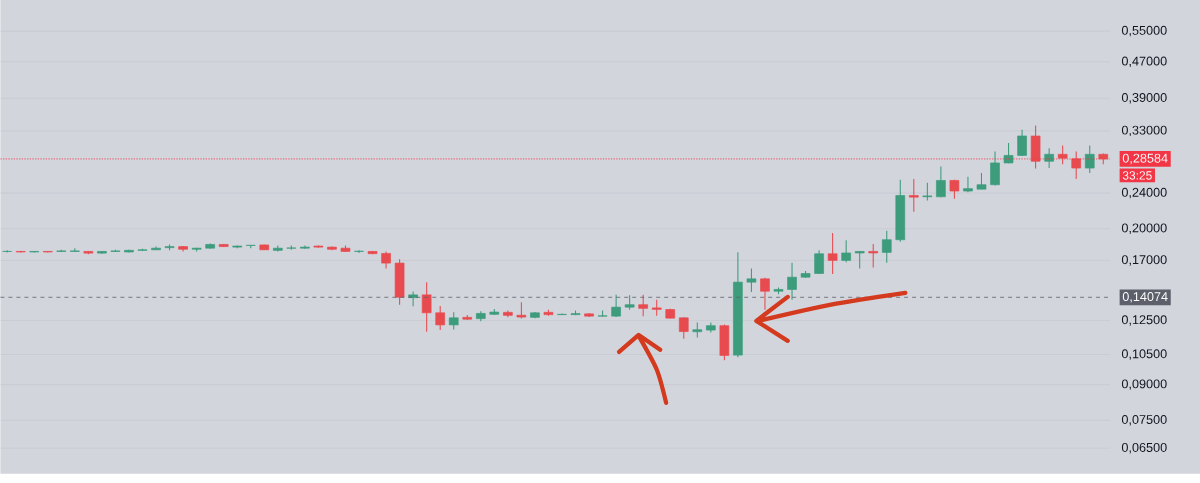  I want to click on y-tick-label: 0,17000, so click(1144, 260).